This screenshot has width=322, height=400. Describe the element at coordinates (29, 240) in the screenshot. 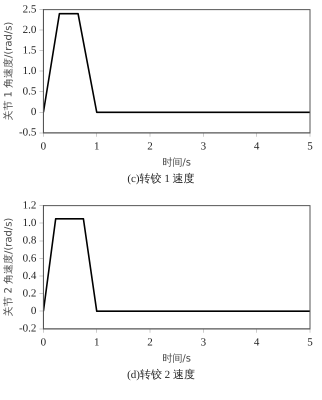

I see `y-tick-label: 0.8` at that location.